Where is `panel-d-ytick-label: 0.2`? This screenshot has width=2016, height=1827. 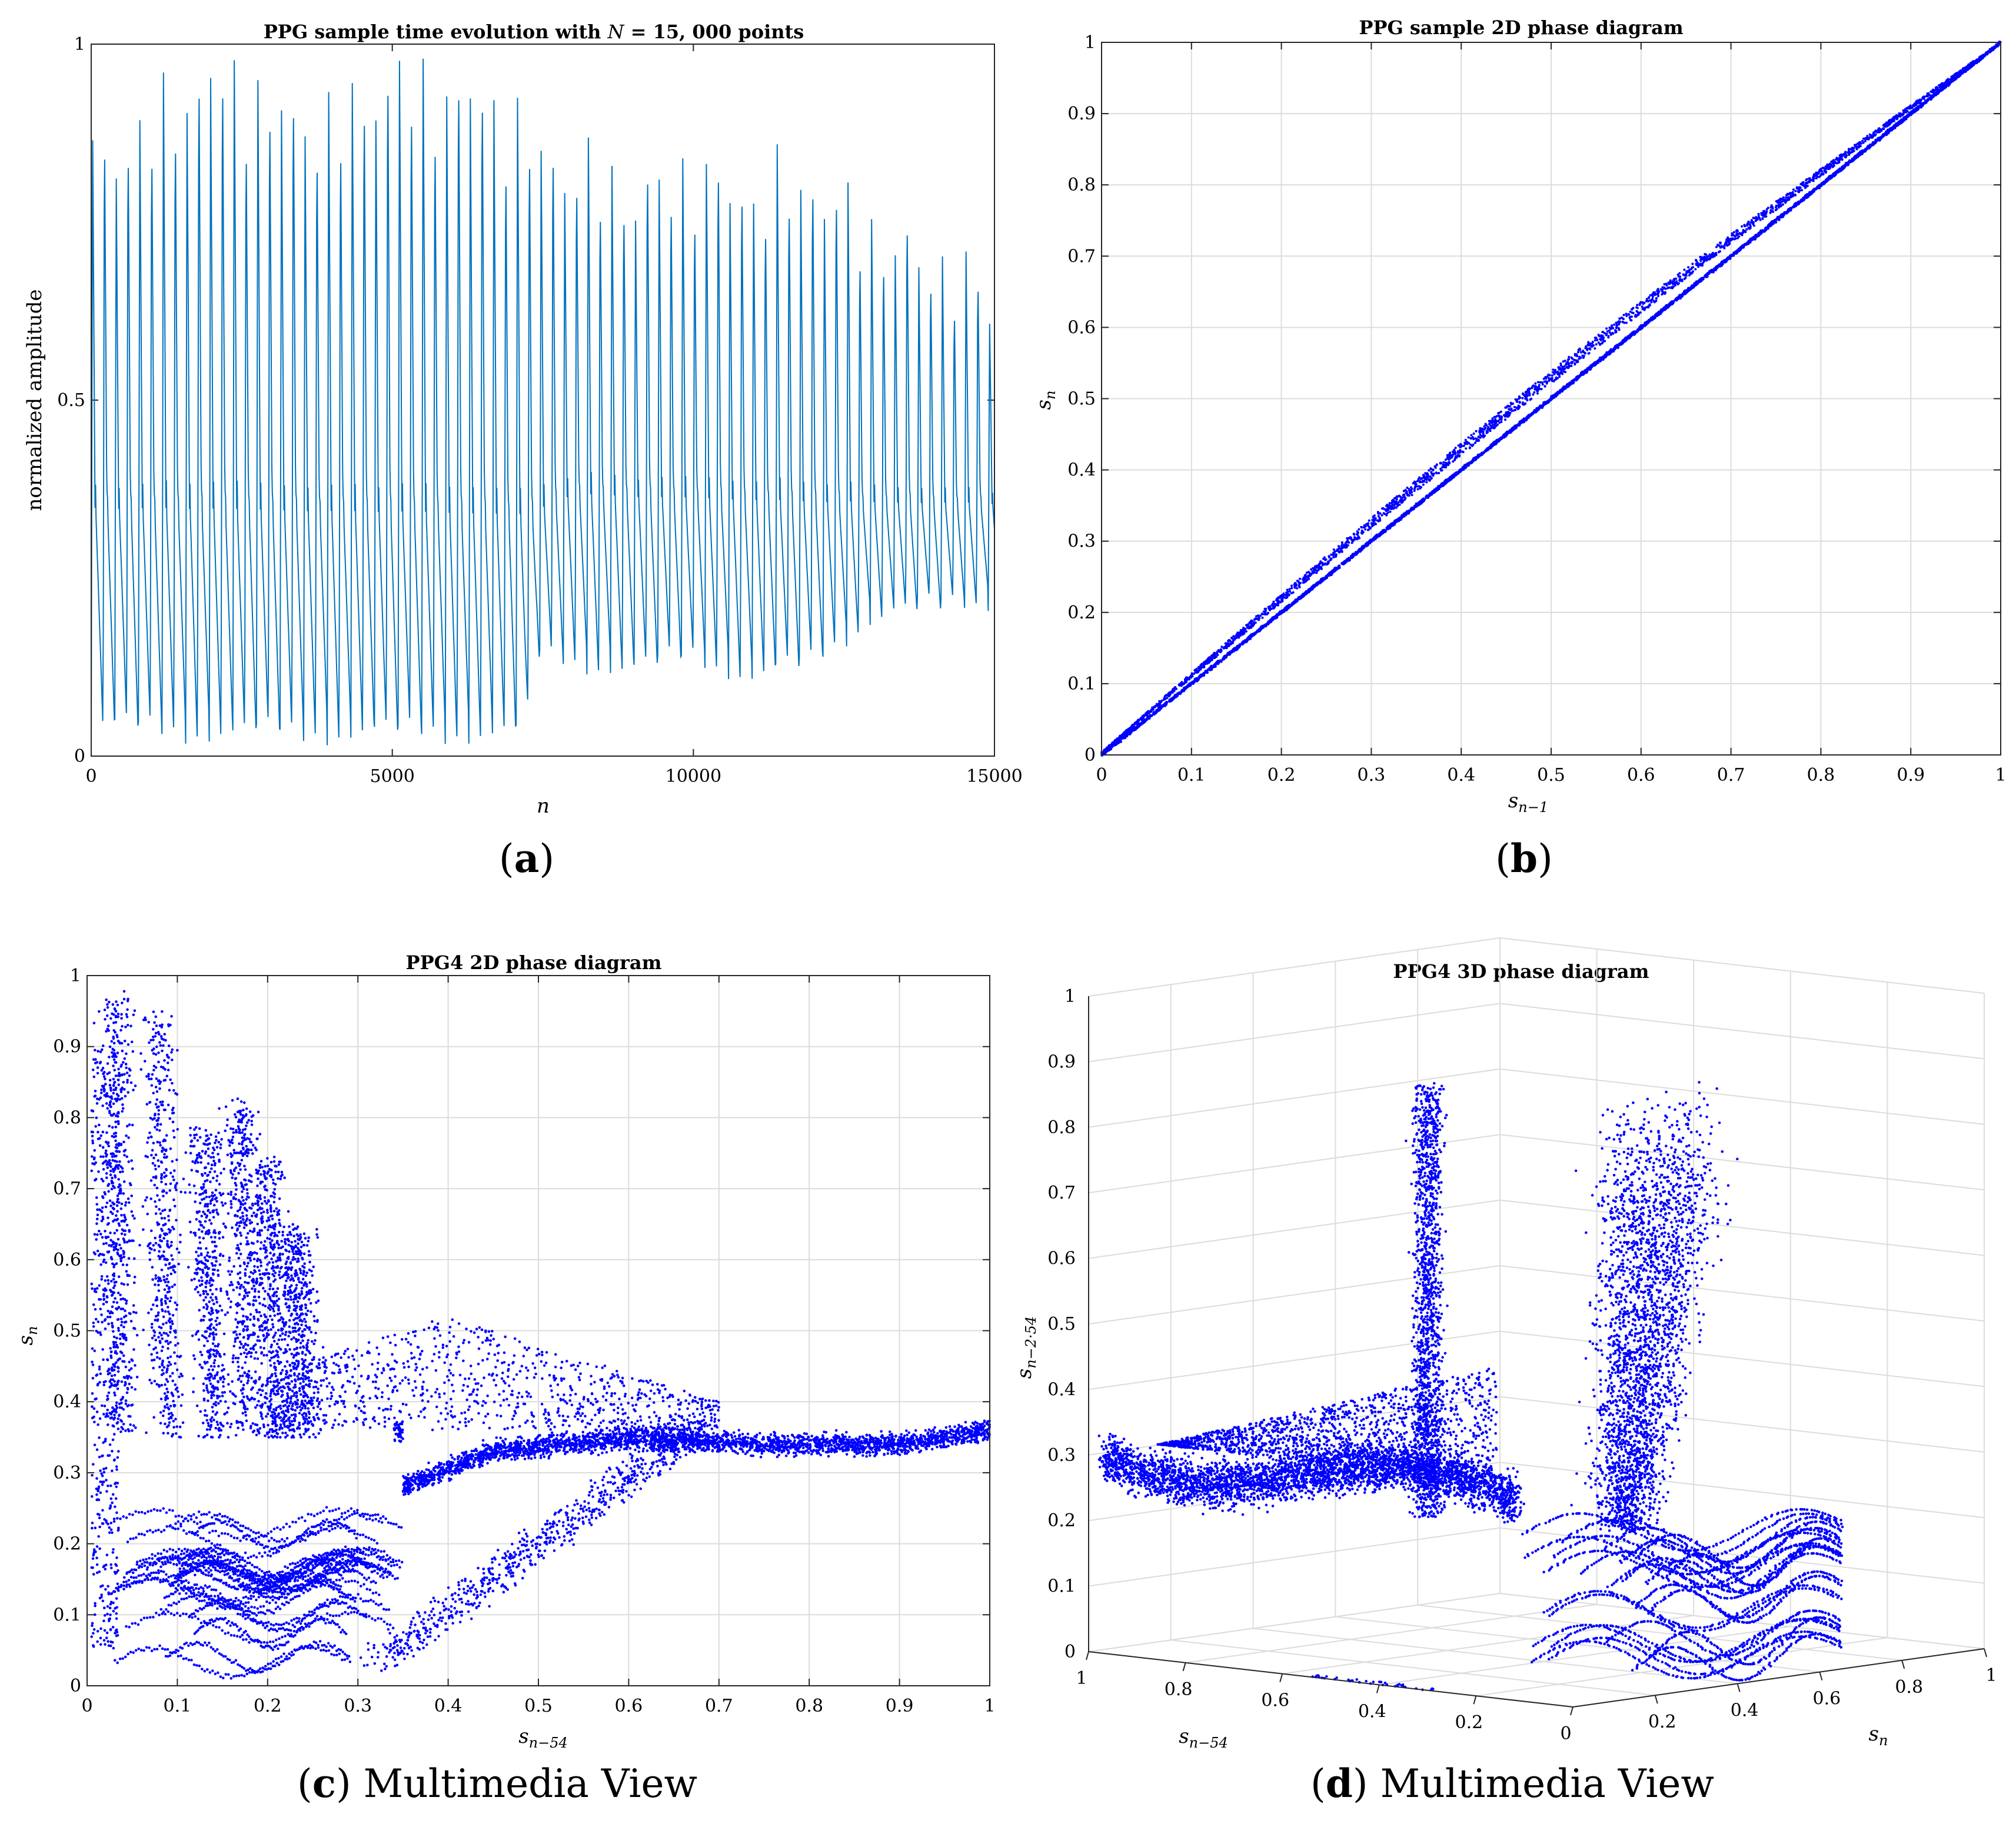 panel-d-ytick-label: 0.2 is located at coordinates (1662, 1722).